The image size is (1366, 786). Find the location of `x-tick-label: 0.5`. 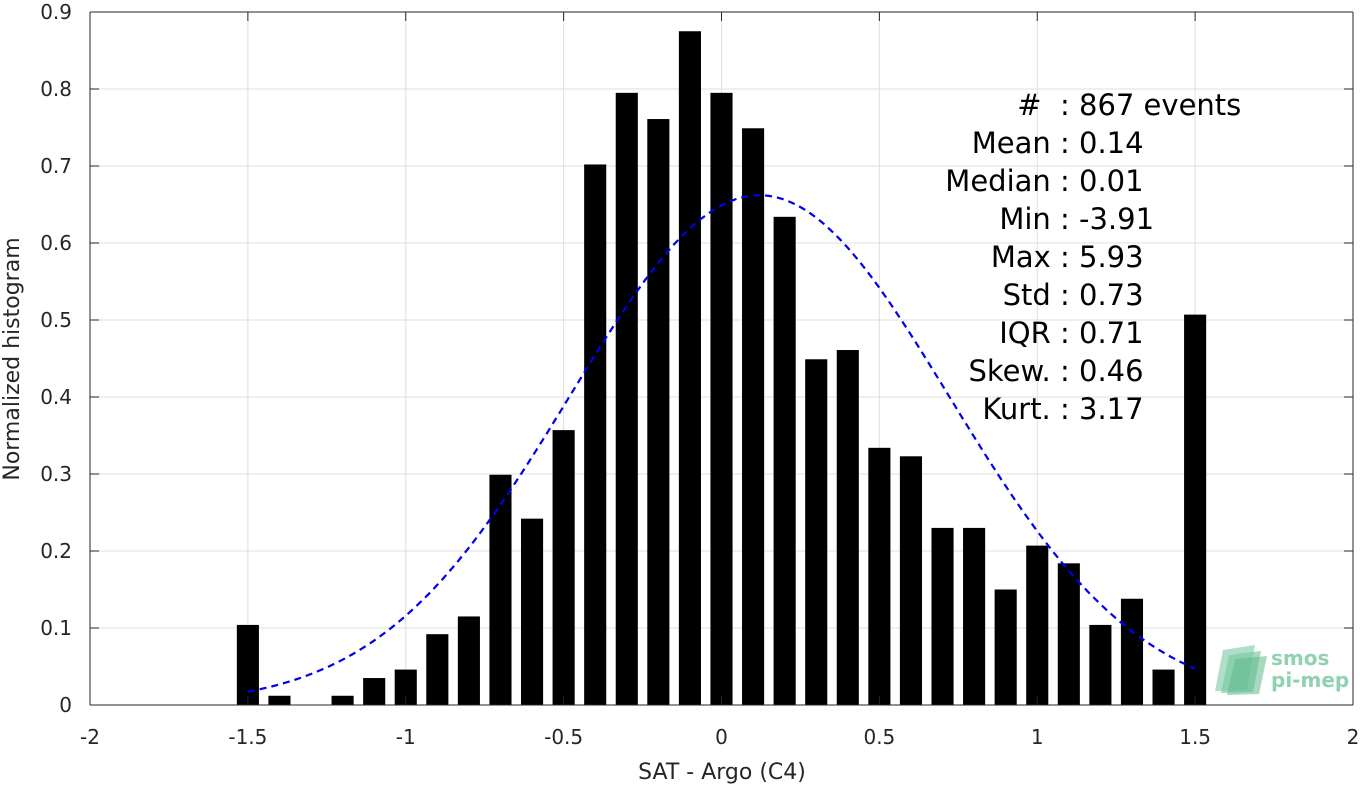

x-tick-label: 0.5 is located at coordinates (879, 737).